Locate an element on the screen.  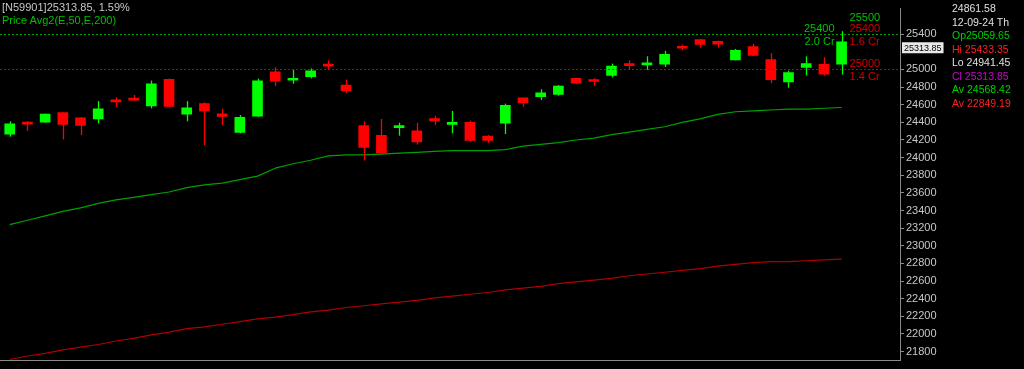
y-tick-label: 22000 is located at coordinates (921, 332).